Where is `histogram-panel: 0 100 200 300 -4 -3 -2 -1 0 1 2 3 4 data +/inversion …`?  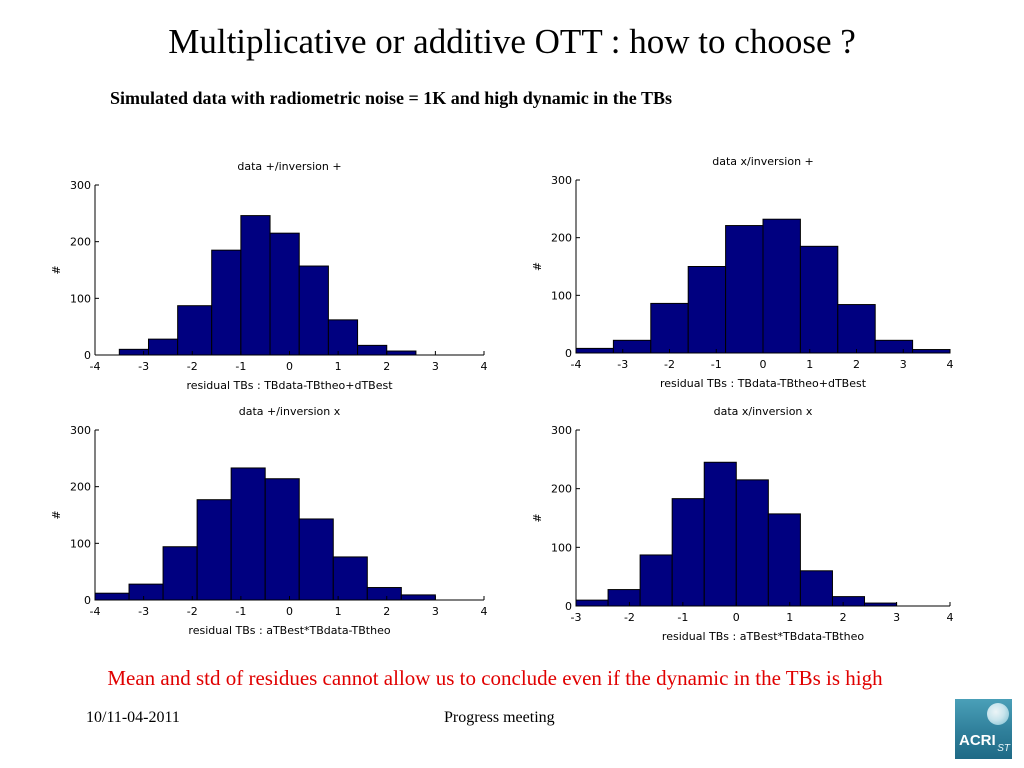 histogram-panel: 0 100 200 300 -4 -3 -2 -1 0 1 2 3 4 data +/inversion … is located at coordinates (269, 521).